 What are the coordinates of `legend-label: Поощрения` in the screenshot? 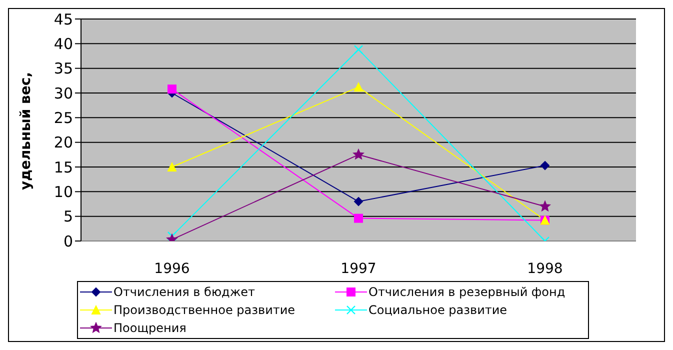 It's located at (150, 328).